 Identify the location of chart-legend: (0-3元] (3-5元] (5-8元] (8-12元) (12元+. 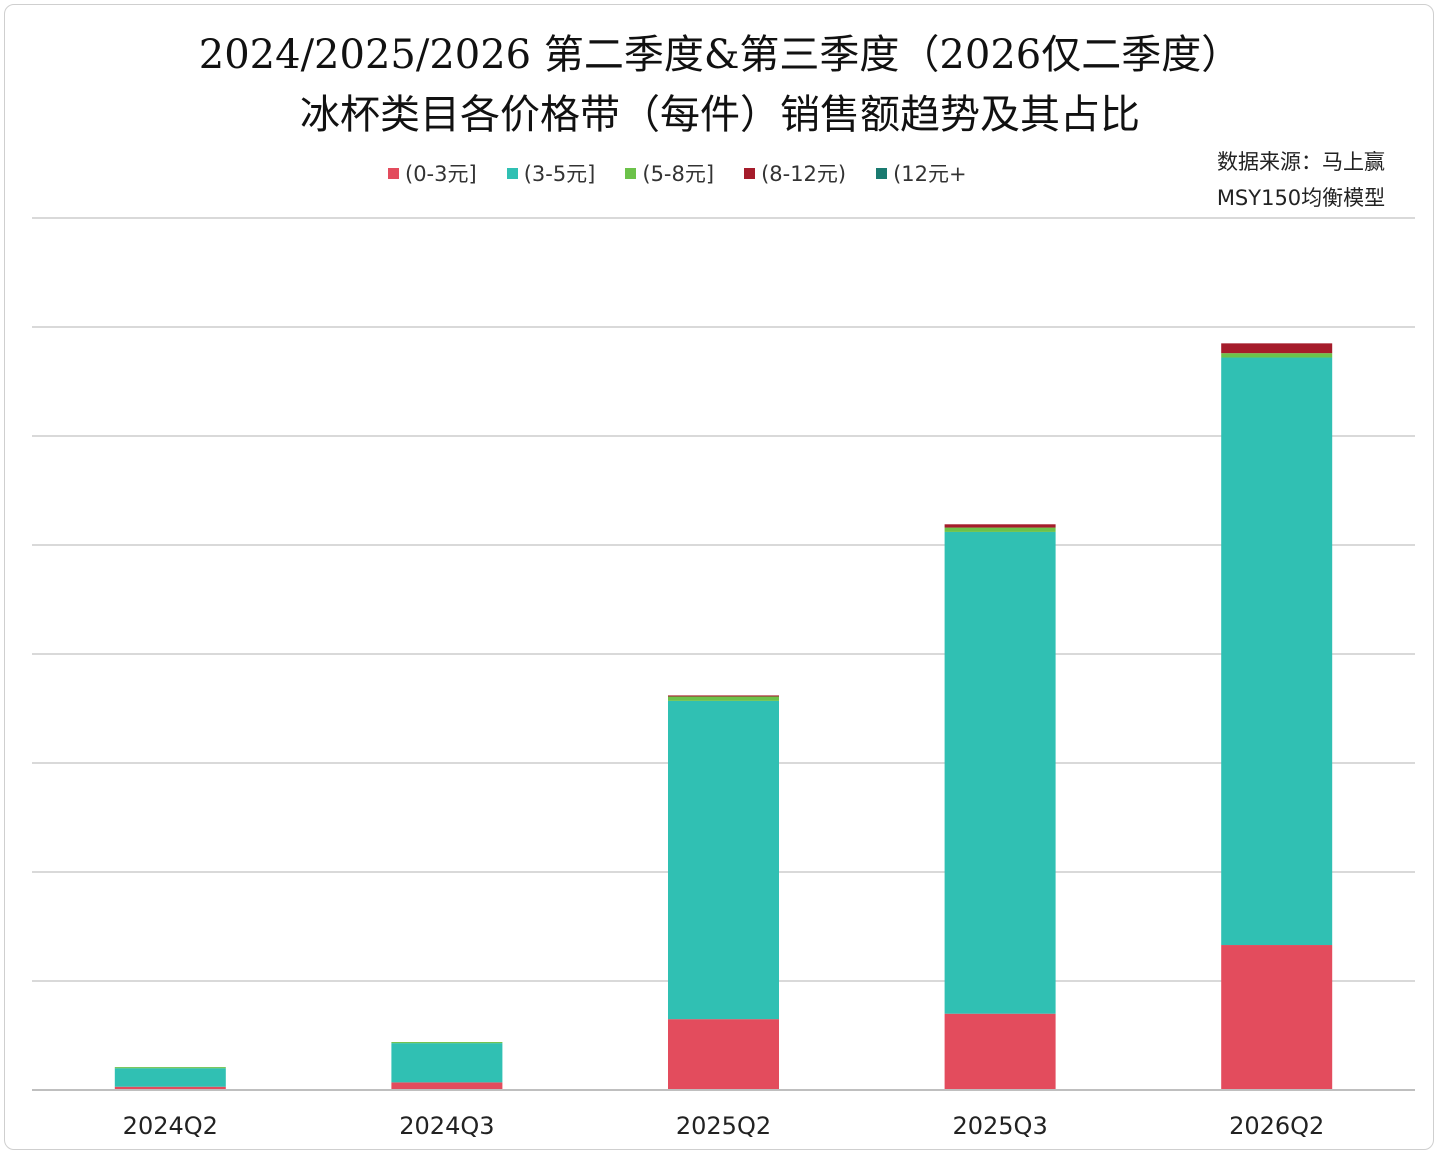
(692, 173).